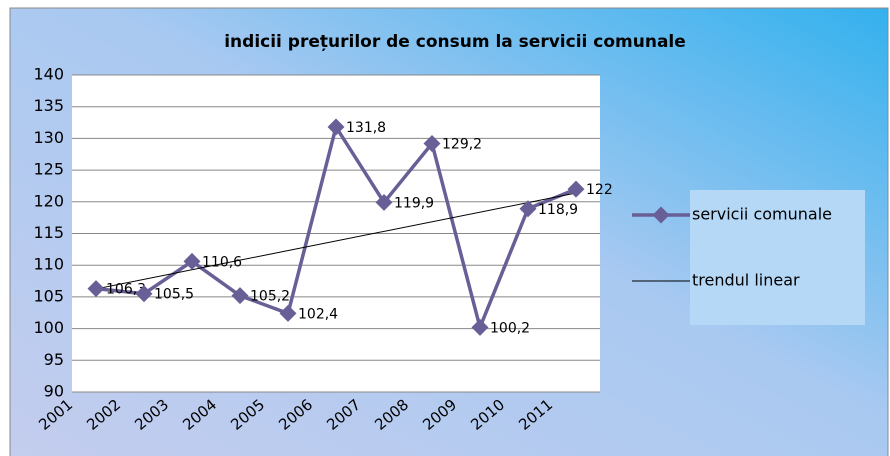 This screenshot has width=890, height=456. Describe the element at coordinates (54, 359) in the screenshot. I see `y-tick-label: 95` at that location.